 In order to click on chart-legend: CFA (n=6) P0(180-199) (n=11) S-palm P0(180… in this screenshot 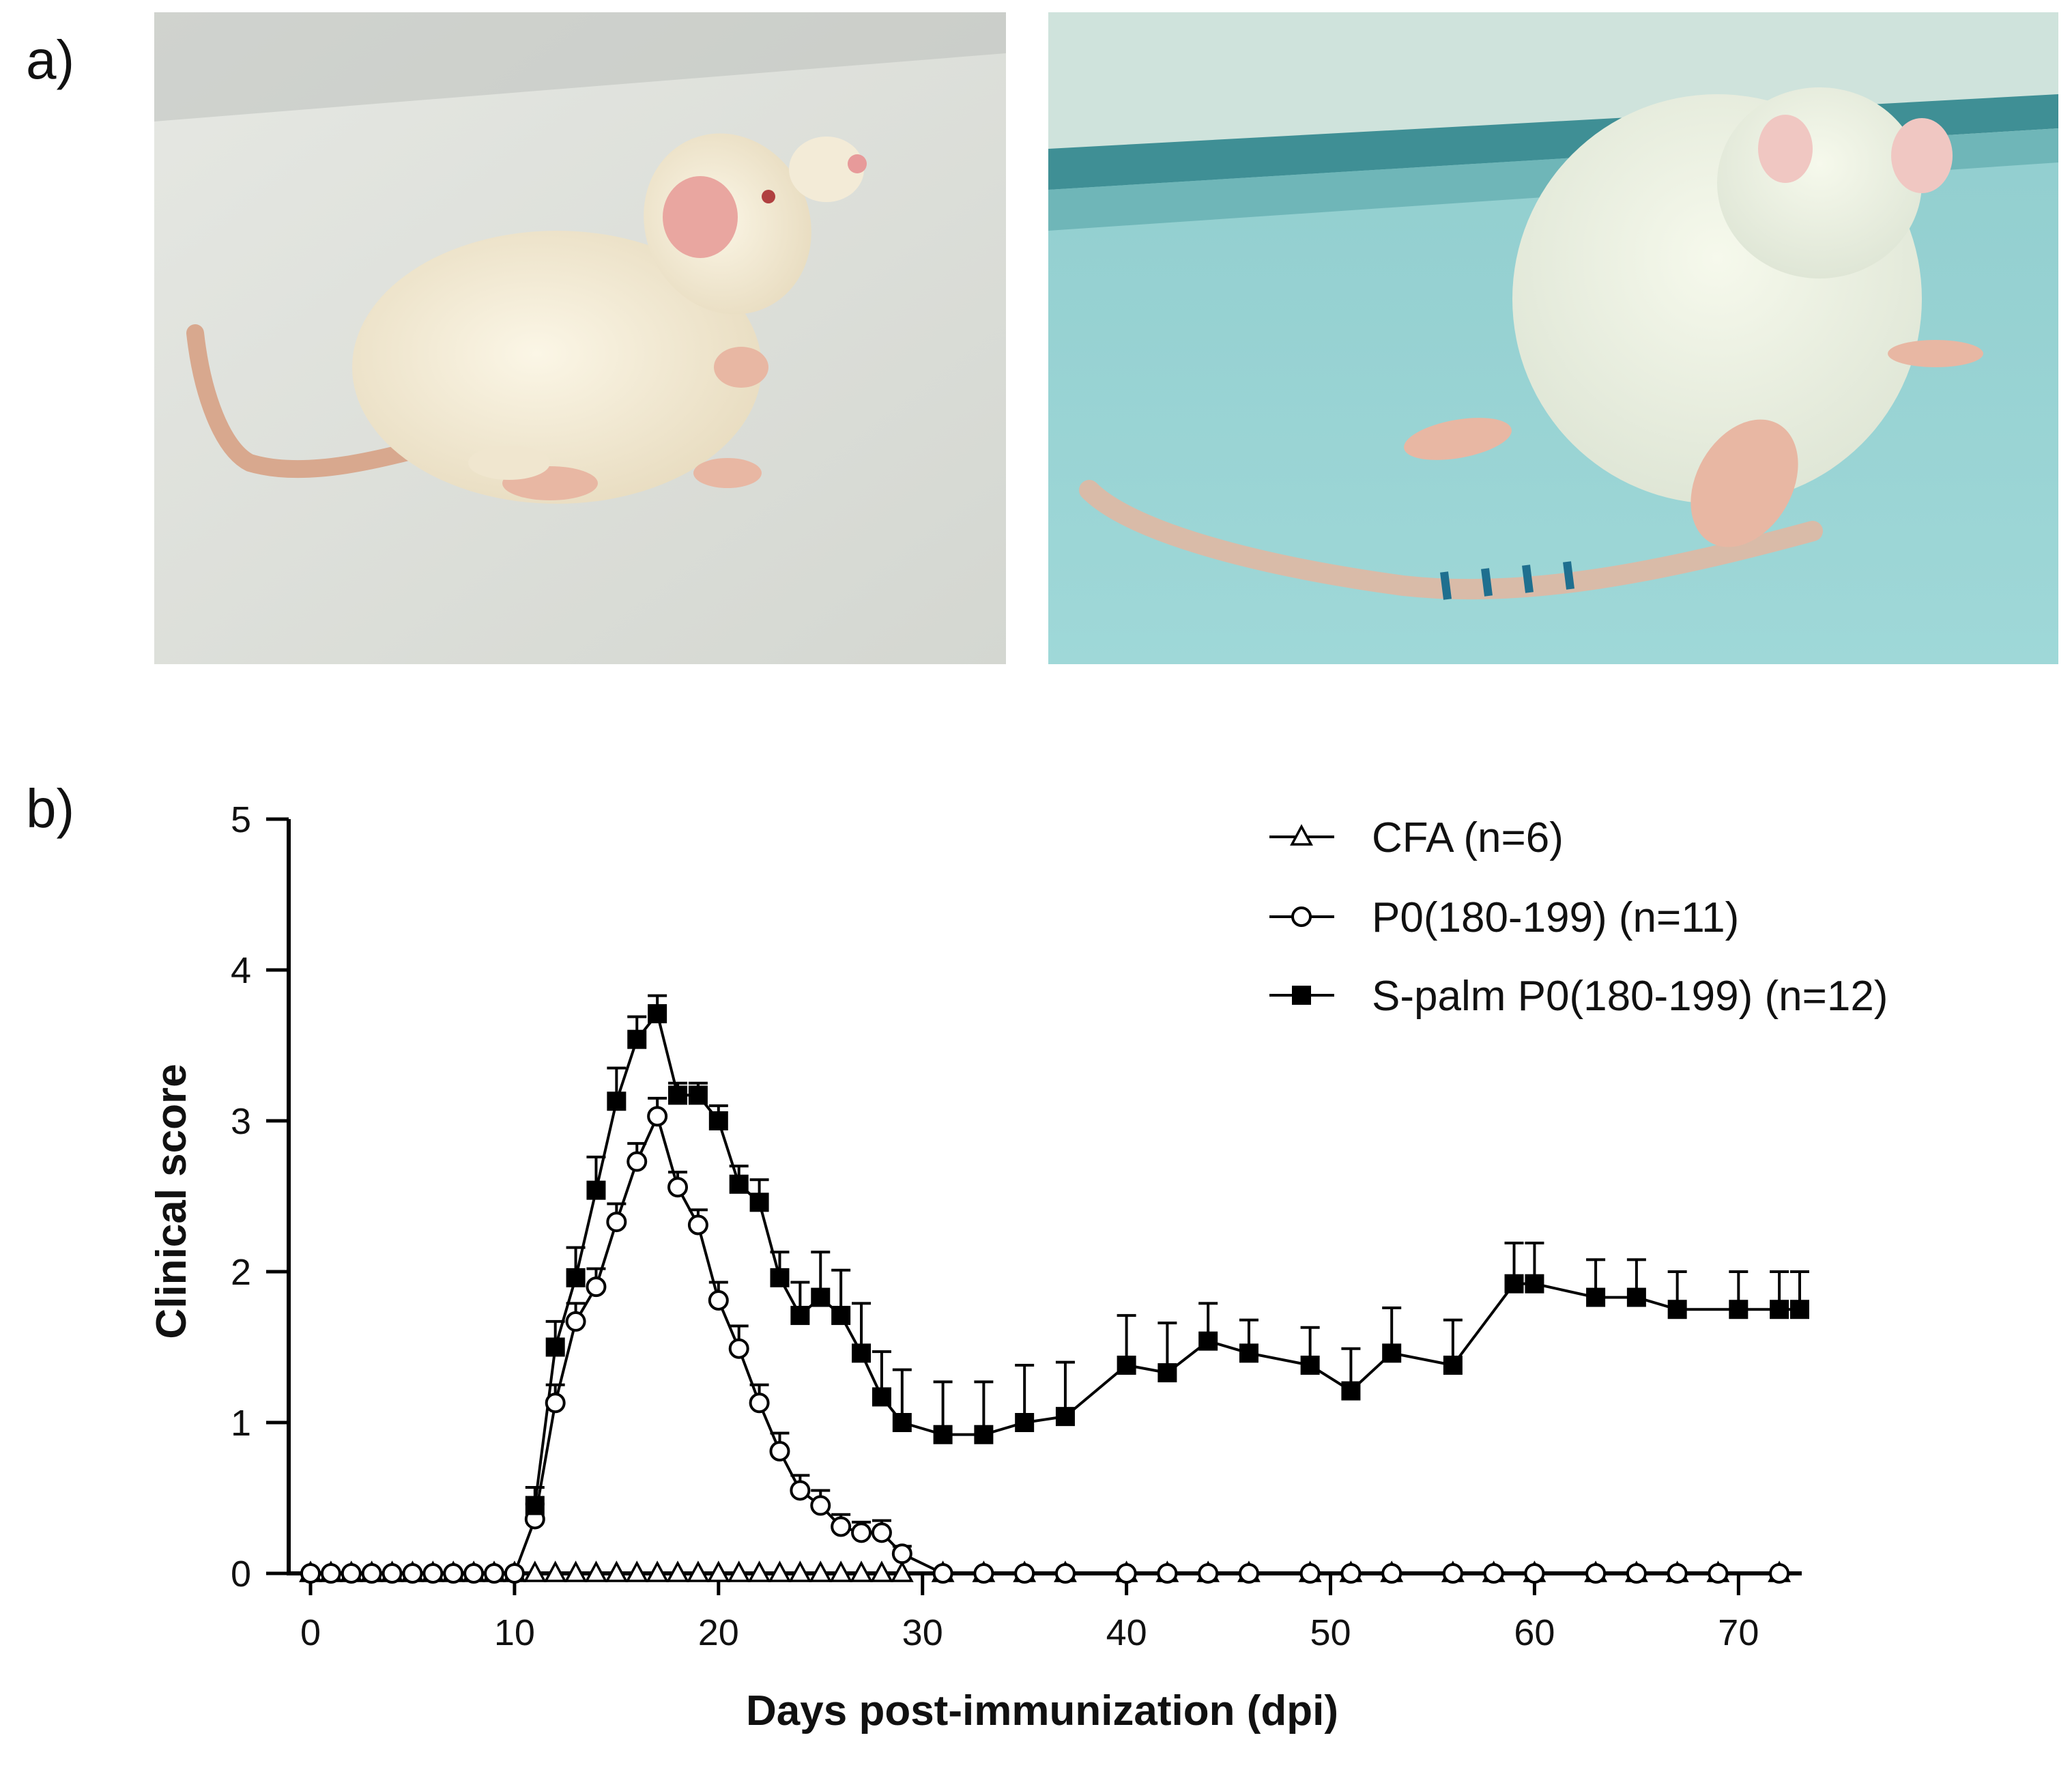, I will do `click(1578, 917)`.